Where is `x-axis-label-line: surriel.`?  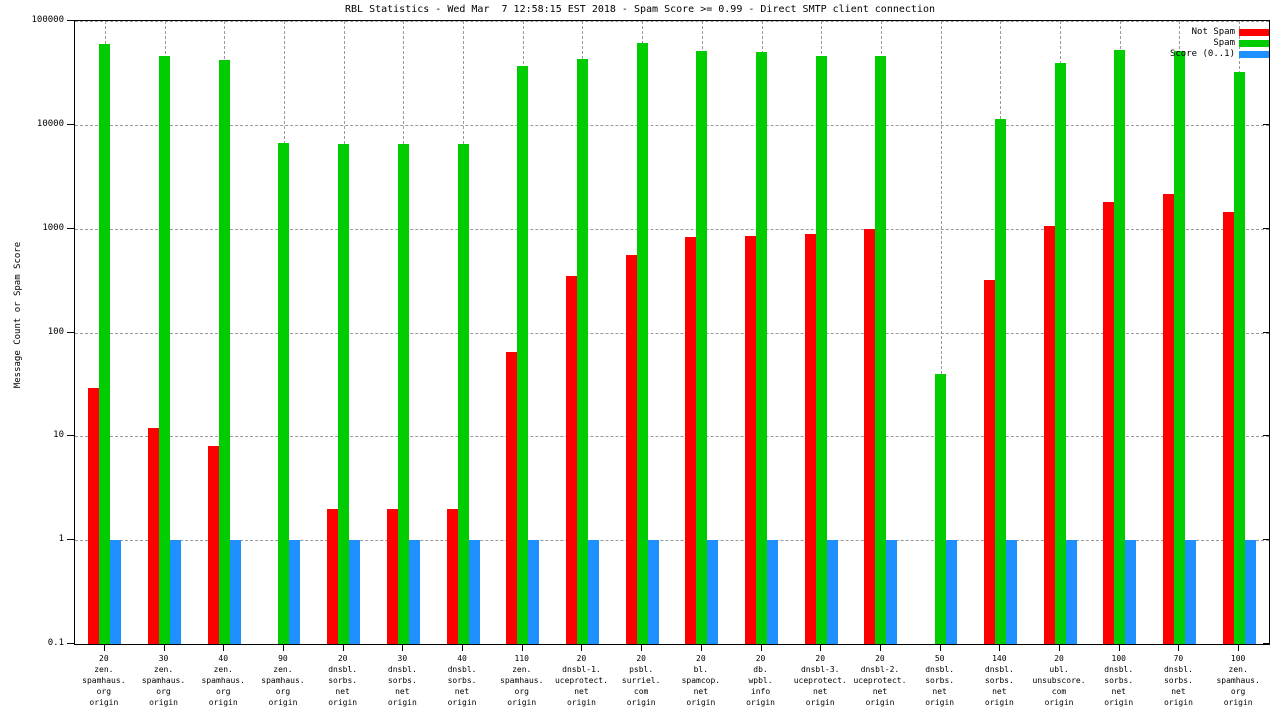 x-axis-label-line: surriel. is located at coordinates (641, 680).